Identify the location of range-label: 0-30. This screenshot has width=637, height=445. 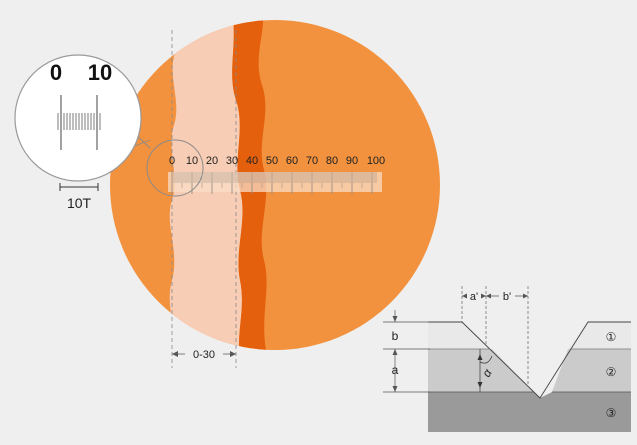
(204, 355).